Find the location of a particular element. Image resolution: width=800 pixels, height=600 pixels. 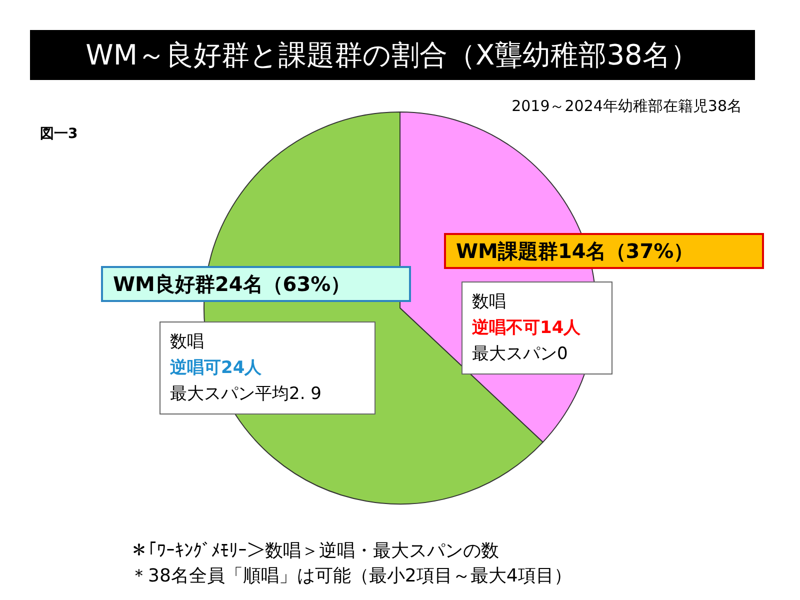

chart-title: WM～良好群と課題群の割合（X聾幼稚部38名） is located at coordinates (392, 55).